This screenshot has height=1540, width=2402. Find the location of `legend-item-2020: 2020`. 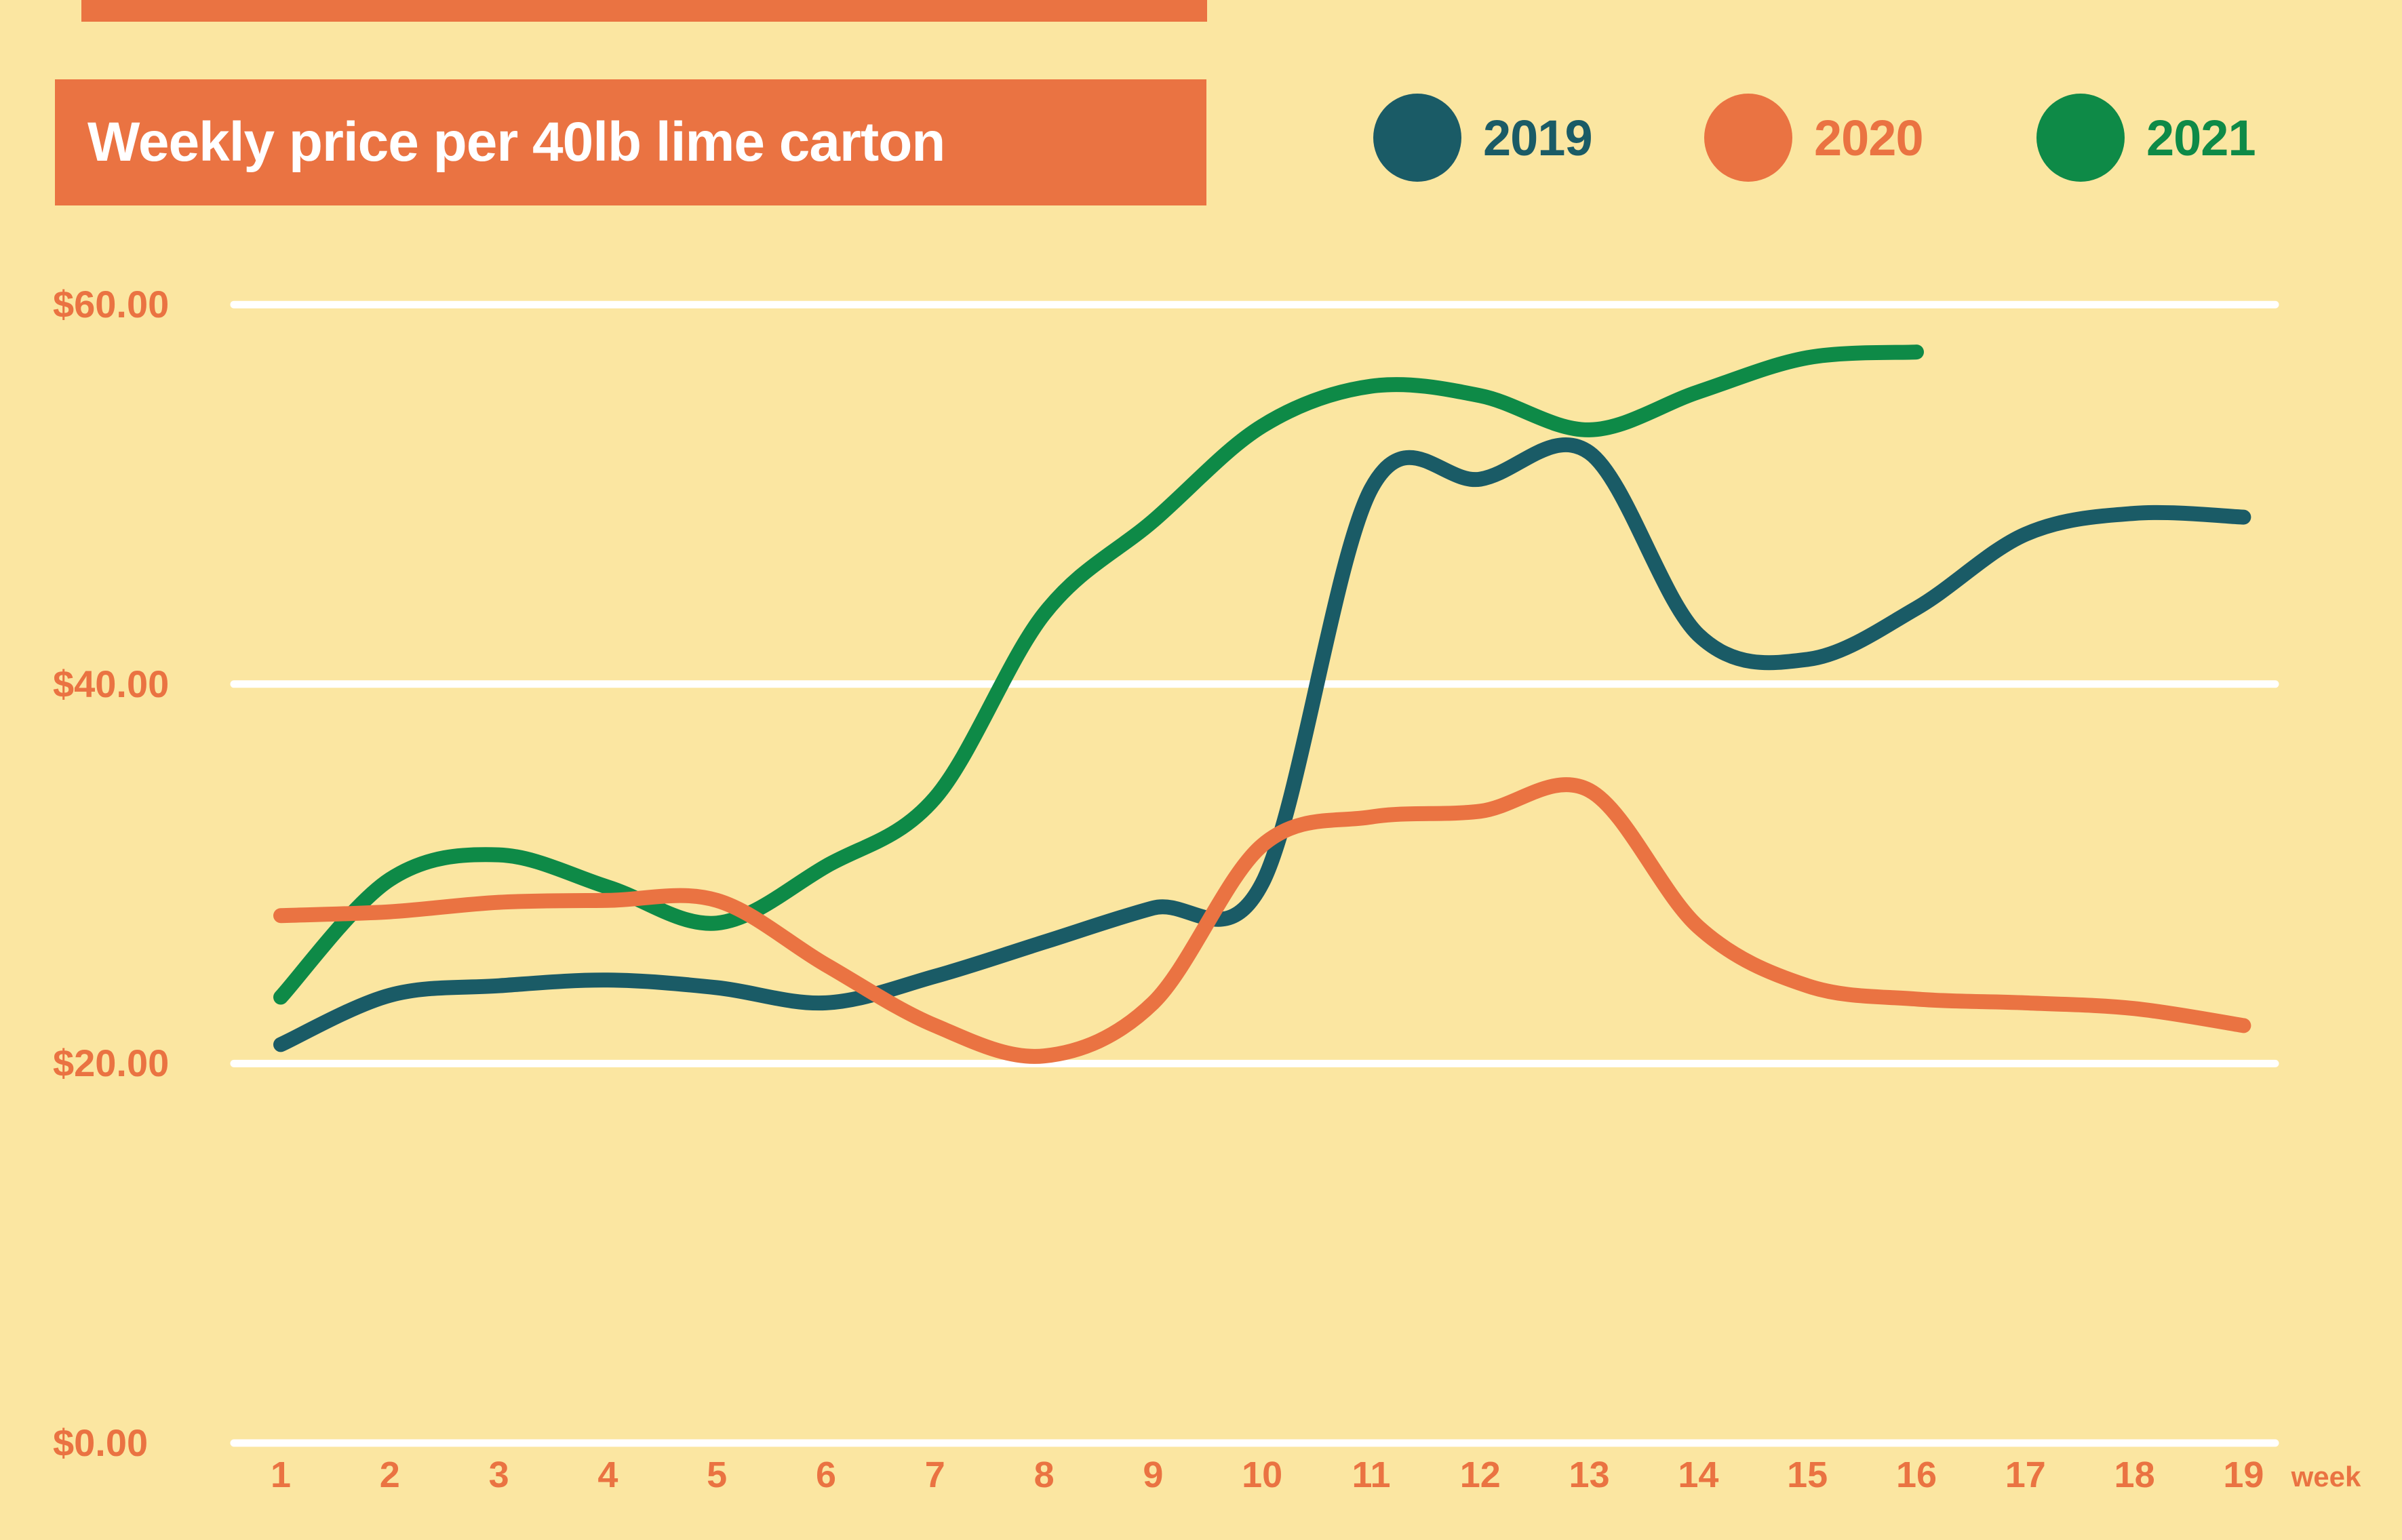

legend-item-2020: 2020 is located at coordinates (1814, 138).